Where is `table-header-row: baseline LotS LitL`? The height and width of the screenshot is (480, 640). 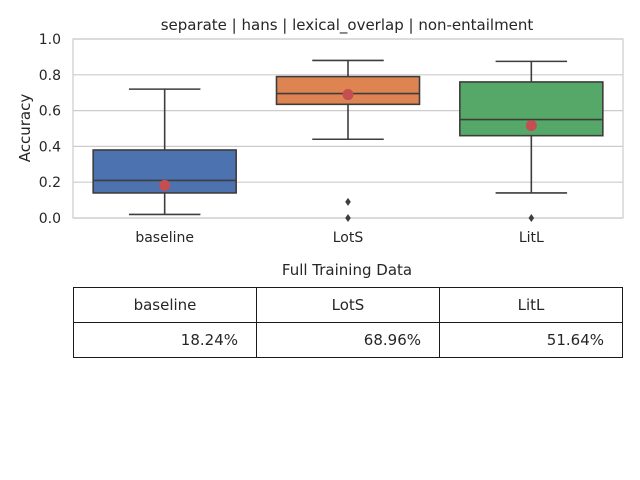
table-header-row: baseline LotS LitL is located at coordinates (348, 305).